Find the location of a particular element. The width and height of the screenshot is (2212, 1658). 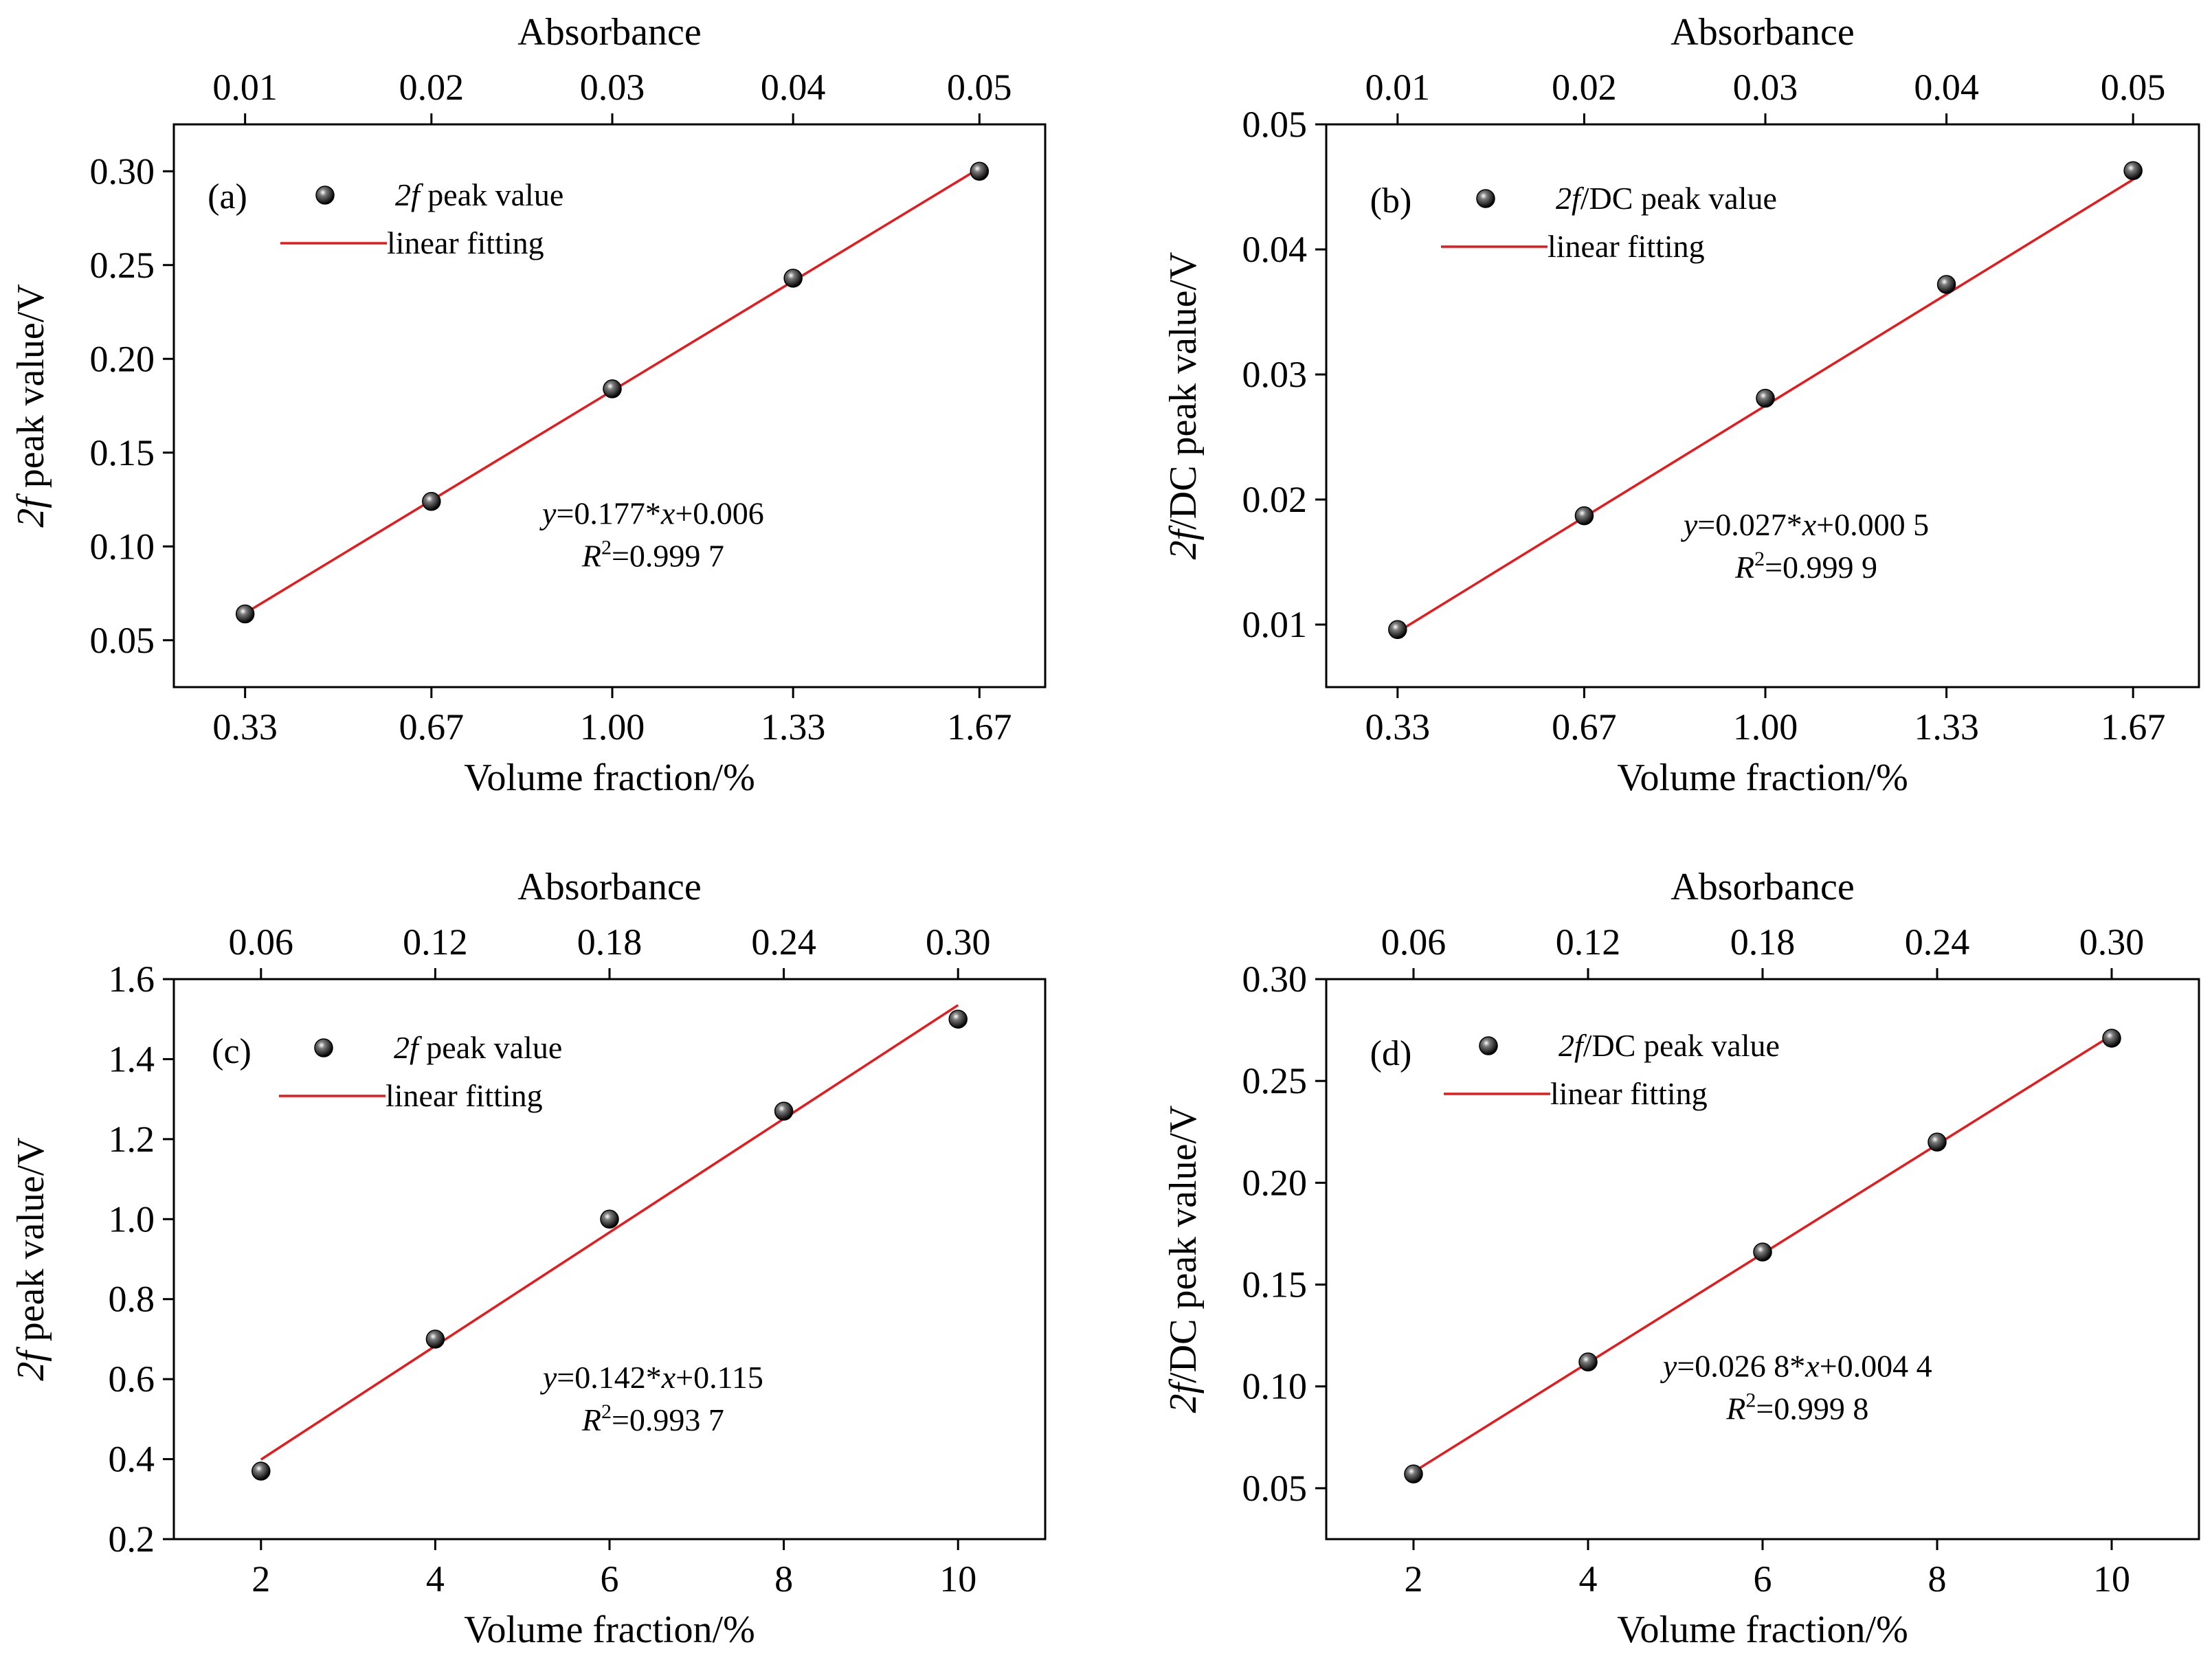

y-tick-label: 0.20 is located at coordinates (1275, 1182).